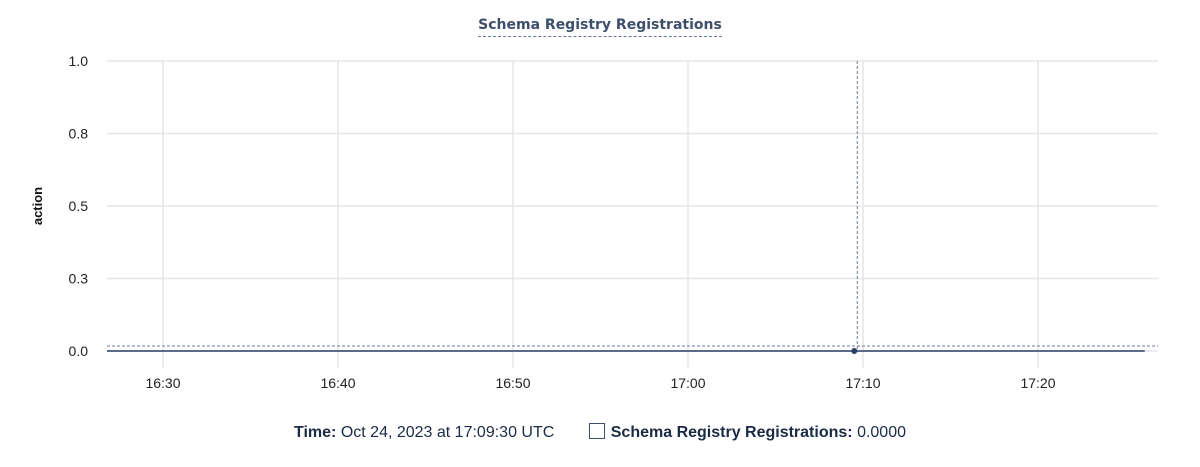 The height and width of the screenshot is (467, 1200). What do you see at coordinates (315, 432) in the screenshot?
I see `time-label: Time:` at bounding box center [315, 432].